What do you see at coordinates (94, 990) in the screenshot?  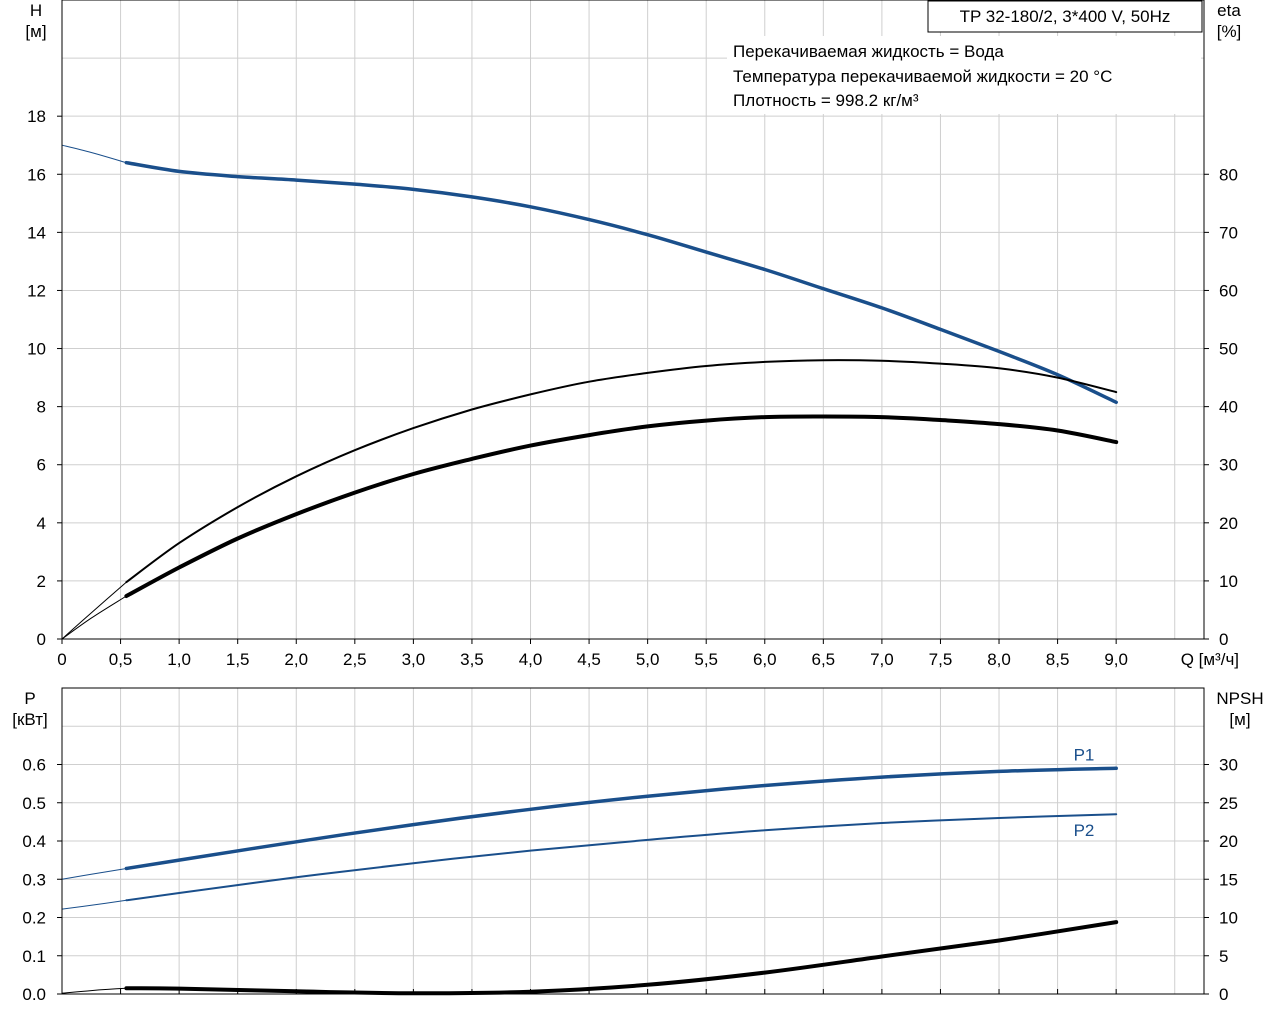 I see `npsh-curve-extension` at bounding box center [94, 990].